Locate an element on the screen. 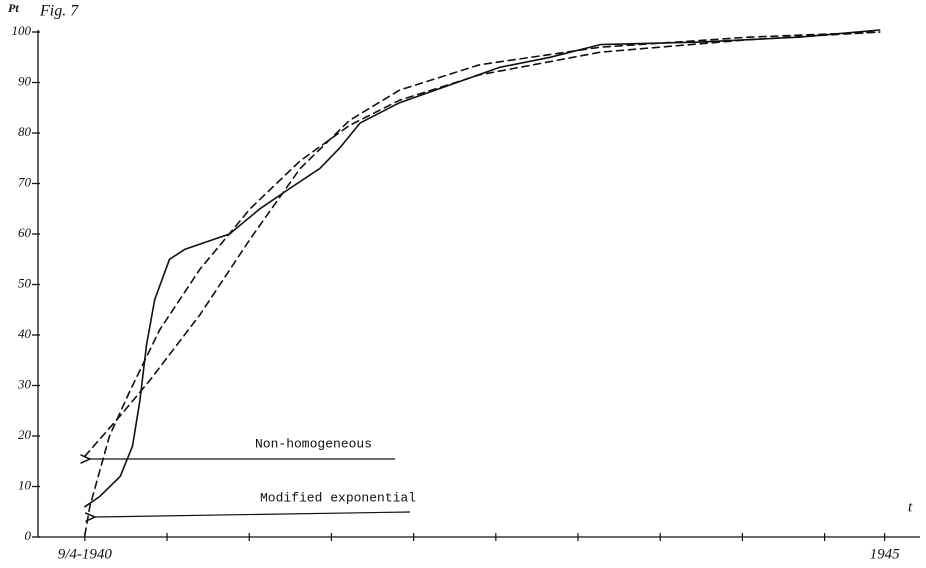 Image resolution: width=926 pixels, height=568 pixels. y-tick-label: 60 is located at coordinates (25, 232).